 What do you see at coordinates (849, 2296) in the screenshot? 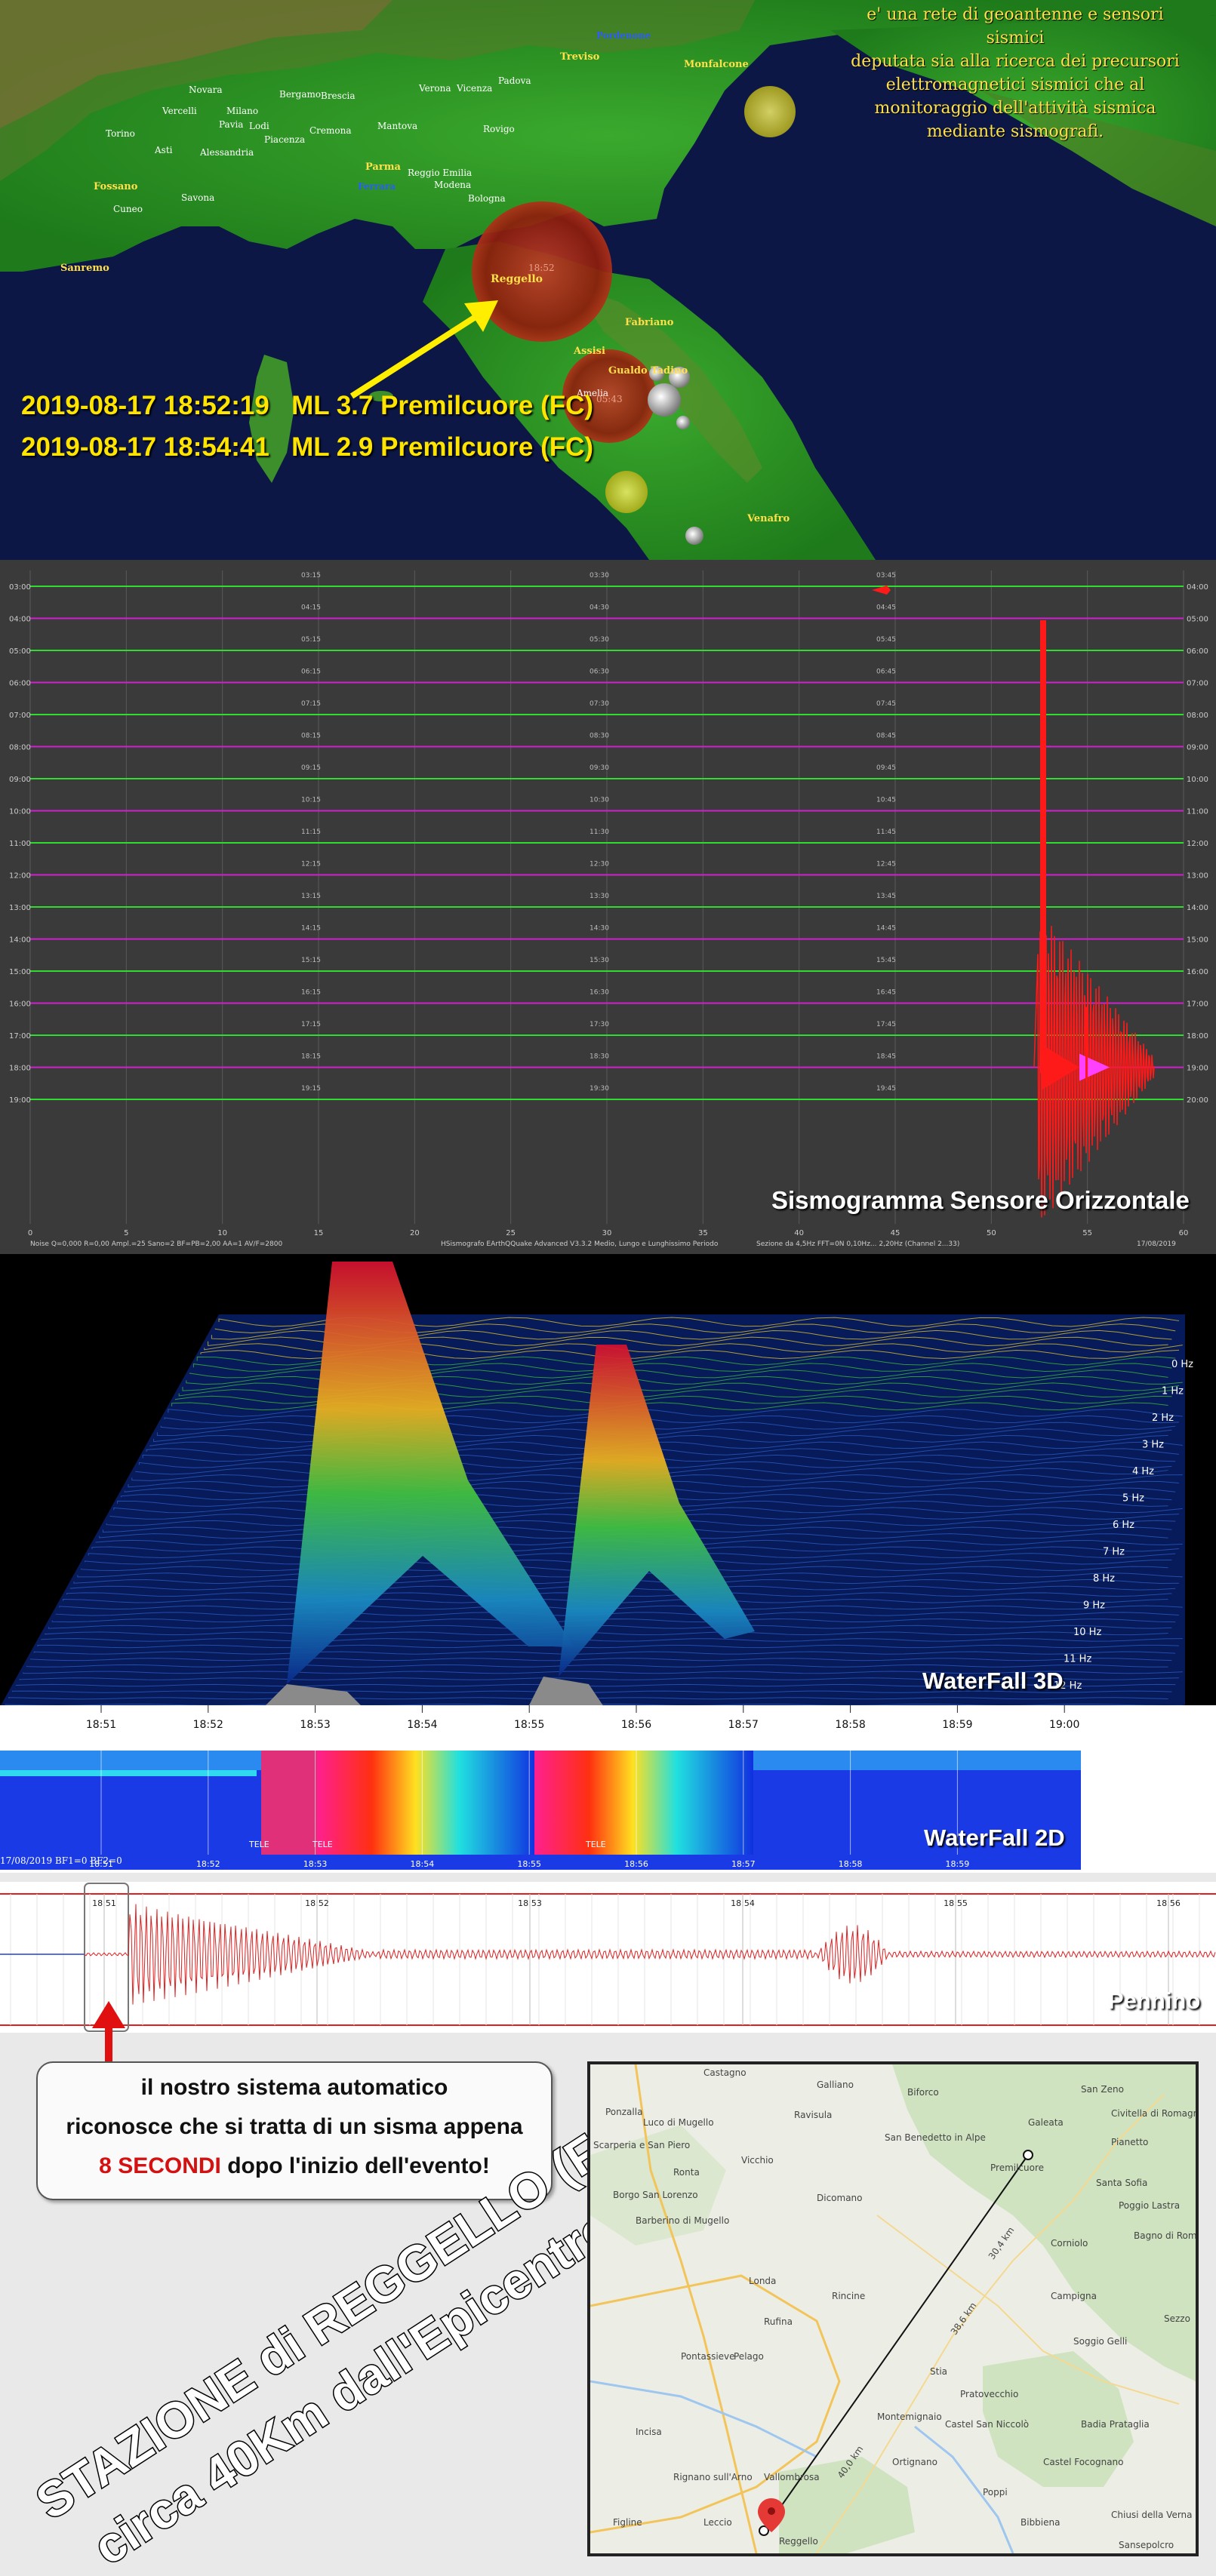
I see `map-town: Rincine` at bounding box center [849, 2296].